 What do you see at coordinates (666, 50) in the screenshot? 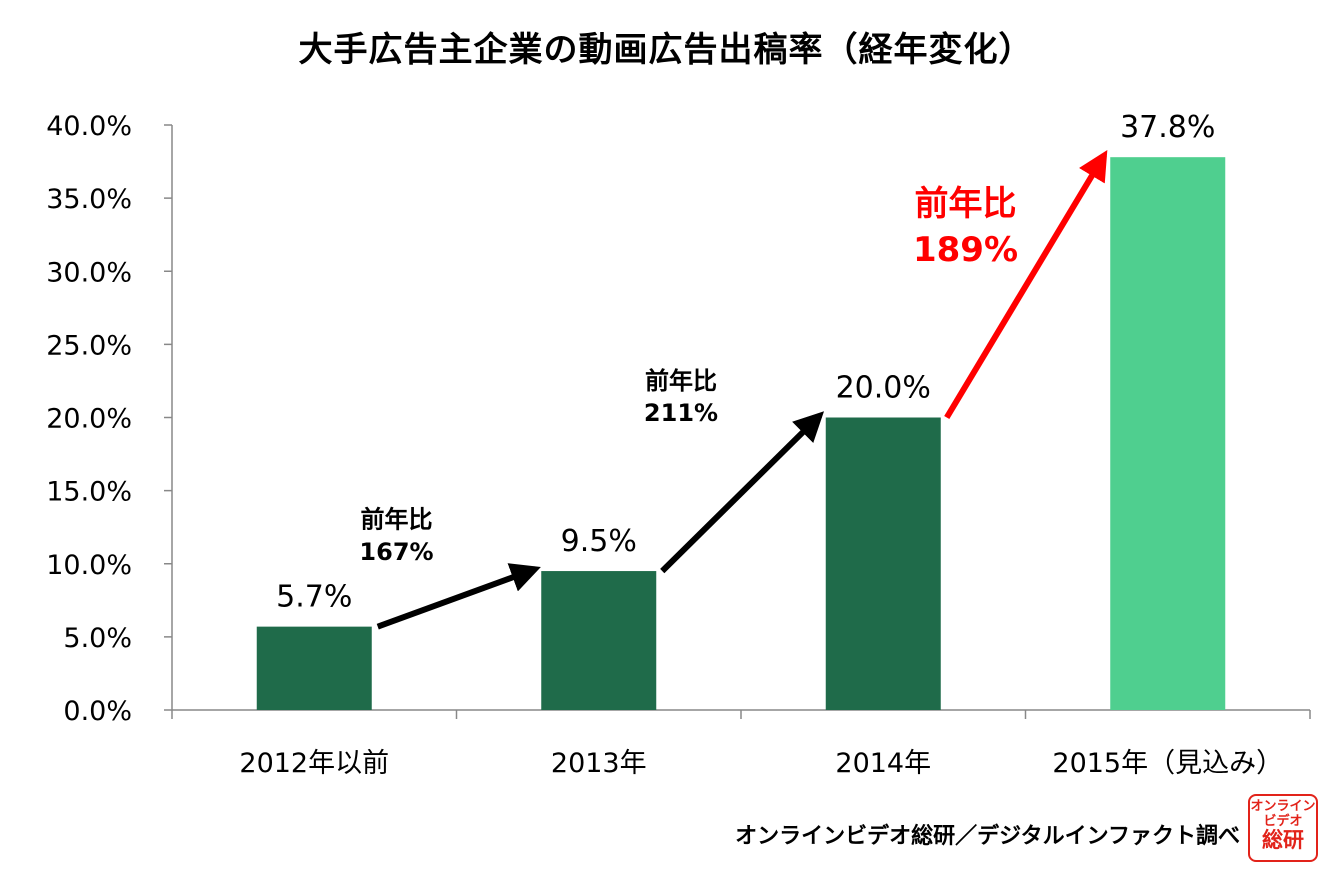
I see `chart-title: 大手広告主企業の動画広告出稿率（経年変化）` at bounding box center [666, 50].